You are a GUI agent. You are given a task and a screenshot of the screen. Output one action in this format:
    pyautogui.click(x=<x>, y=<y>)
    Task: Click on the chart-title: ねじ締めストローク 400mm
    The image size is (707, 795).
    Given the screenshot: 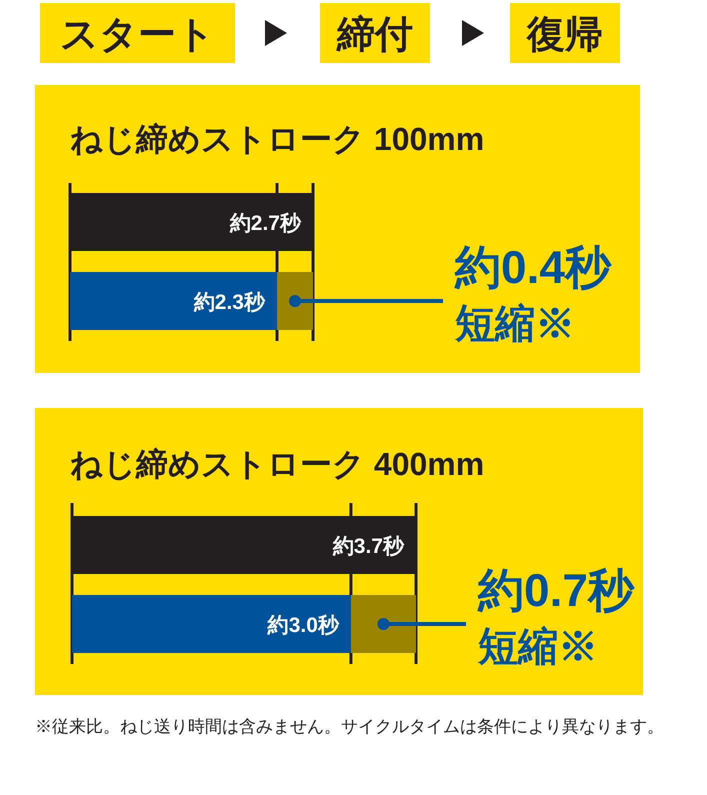 What is the action you would take?
    pyautogui.click(x=277, y=464)
    